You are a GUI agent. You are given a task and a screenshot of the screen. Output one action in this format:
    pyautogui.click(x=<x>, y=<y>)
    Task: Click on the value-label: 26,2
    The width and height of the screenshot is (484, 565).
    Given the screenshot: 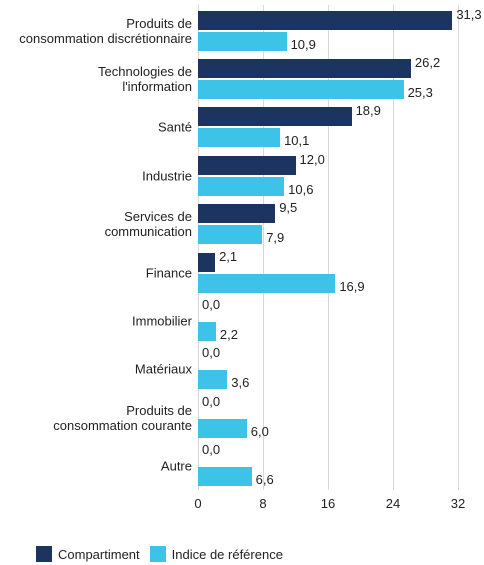 What is the action you would take?
    pyautogui.click(x=427, y=62)
    